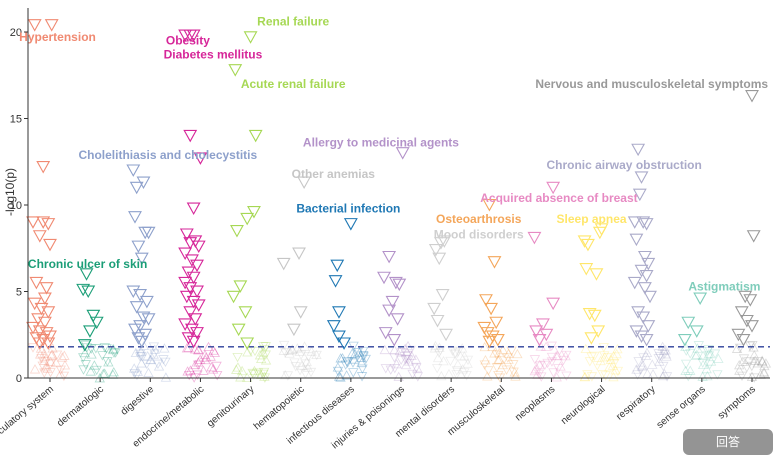 The height and width of the screenshot is (461, 781). I want to click on annotation-label: Diabetes mellitus, so click(213, 54).